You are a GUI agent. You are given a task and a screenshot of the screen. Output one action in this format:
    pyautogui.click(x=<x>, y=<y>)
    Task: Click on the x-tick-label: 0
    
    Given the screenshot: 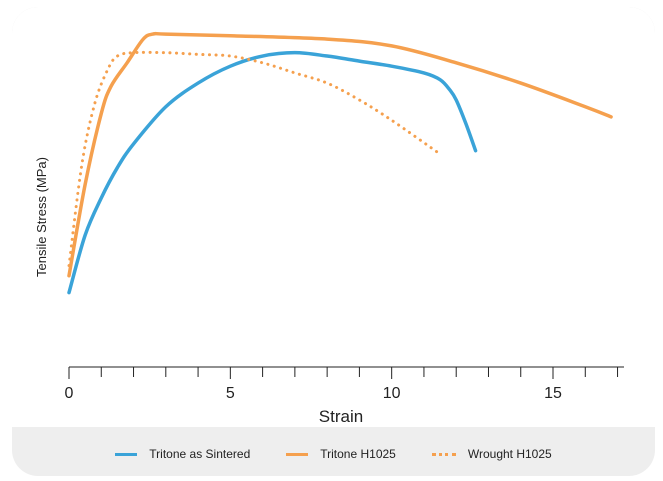 What is the action you would take?
    pyautogui.click(x=69, y=393)
    